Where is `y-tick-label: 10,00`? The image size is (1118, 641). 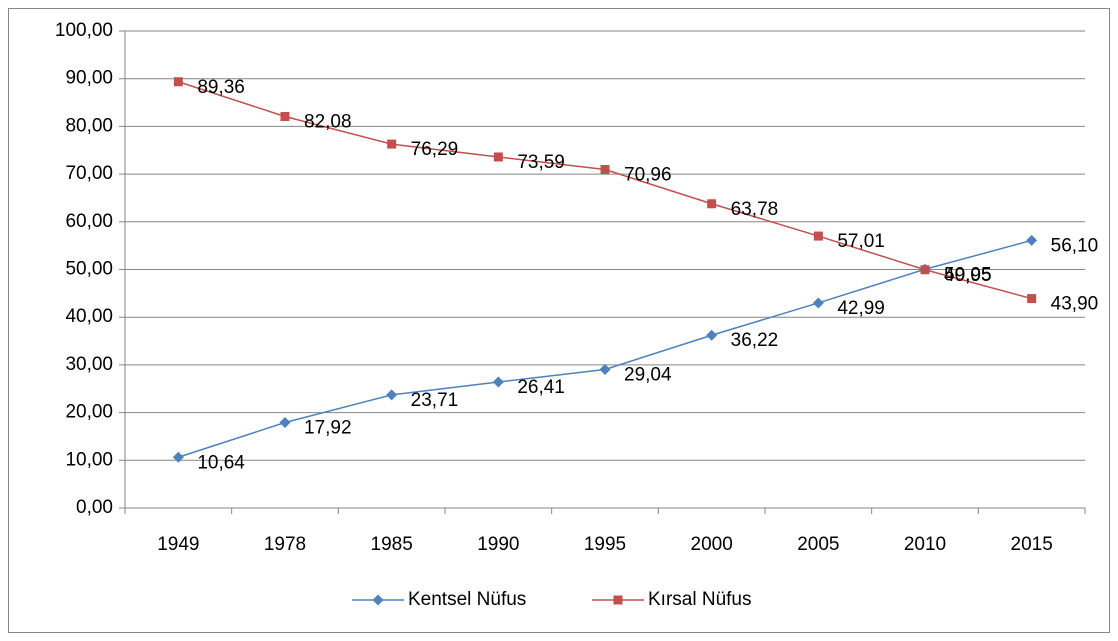
y-tick-label: 10,00 is located at coordinates (89, 459).